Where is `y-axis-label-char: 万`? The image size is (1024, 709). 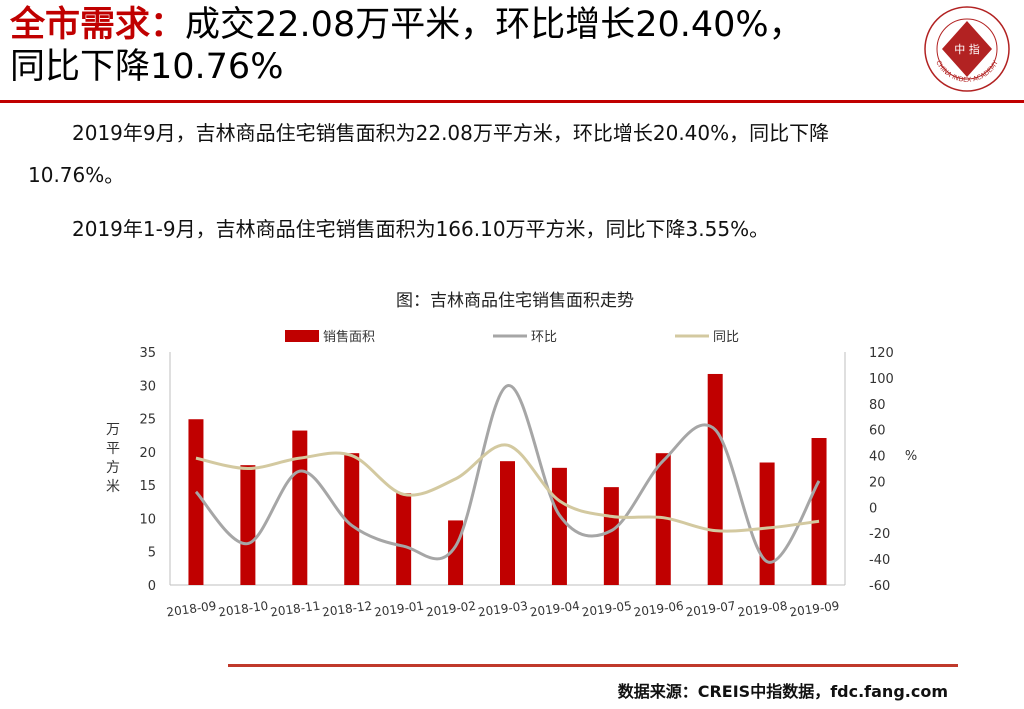 y-axis-label-char: 万 is located at coordinates (113, 430).